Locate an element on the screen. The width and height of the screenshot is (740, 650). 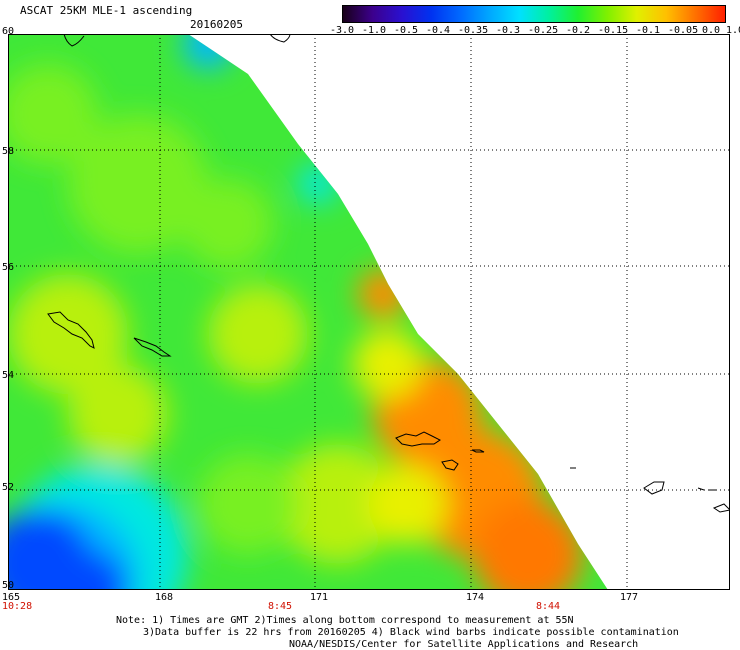
colorbar-label: -0.05 is located at coordinates (683, 30).